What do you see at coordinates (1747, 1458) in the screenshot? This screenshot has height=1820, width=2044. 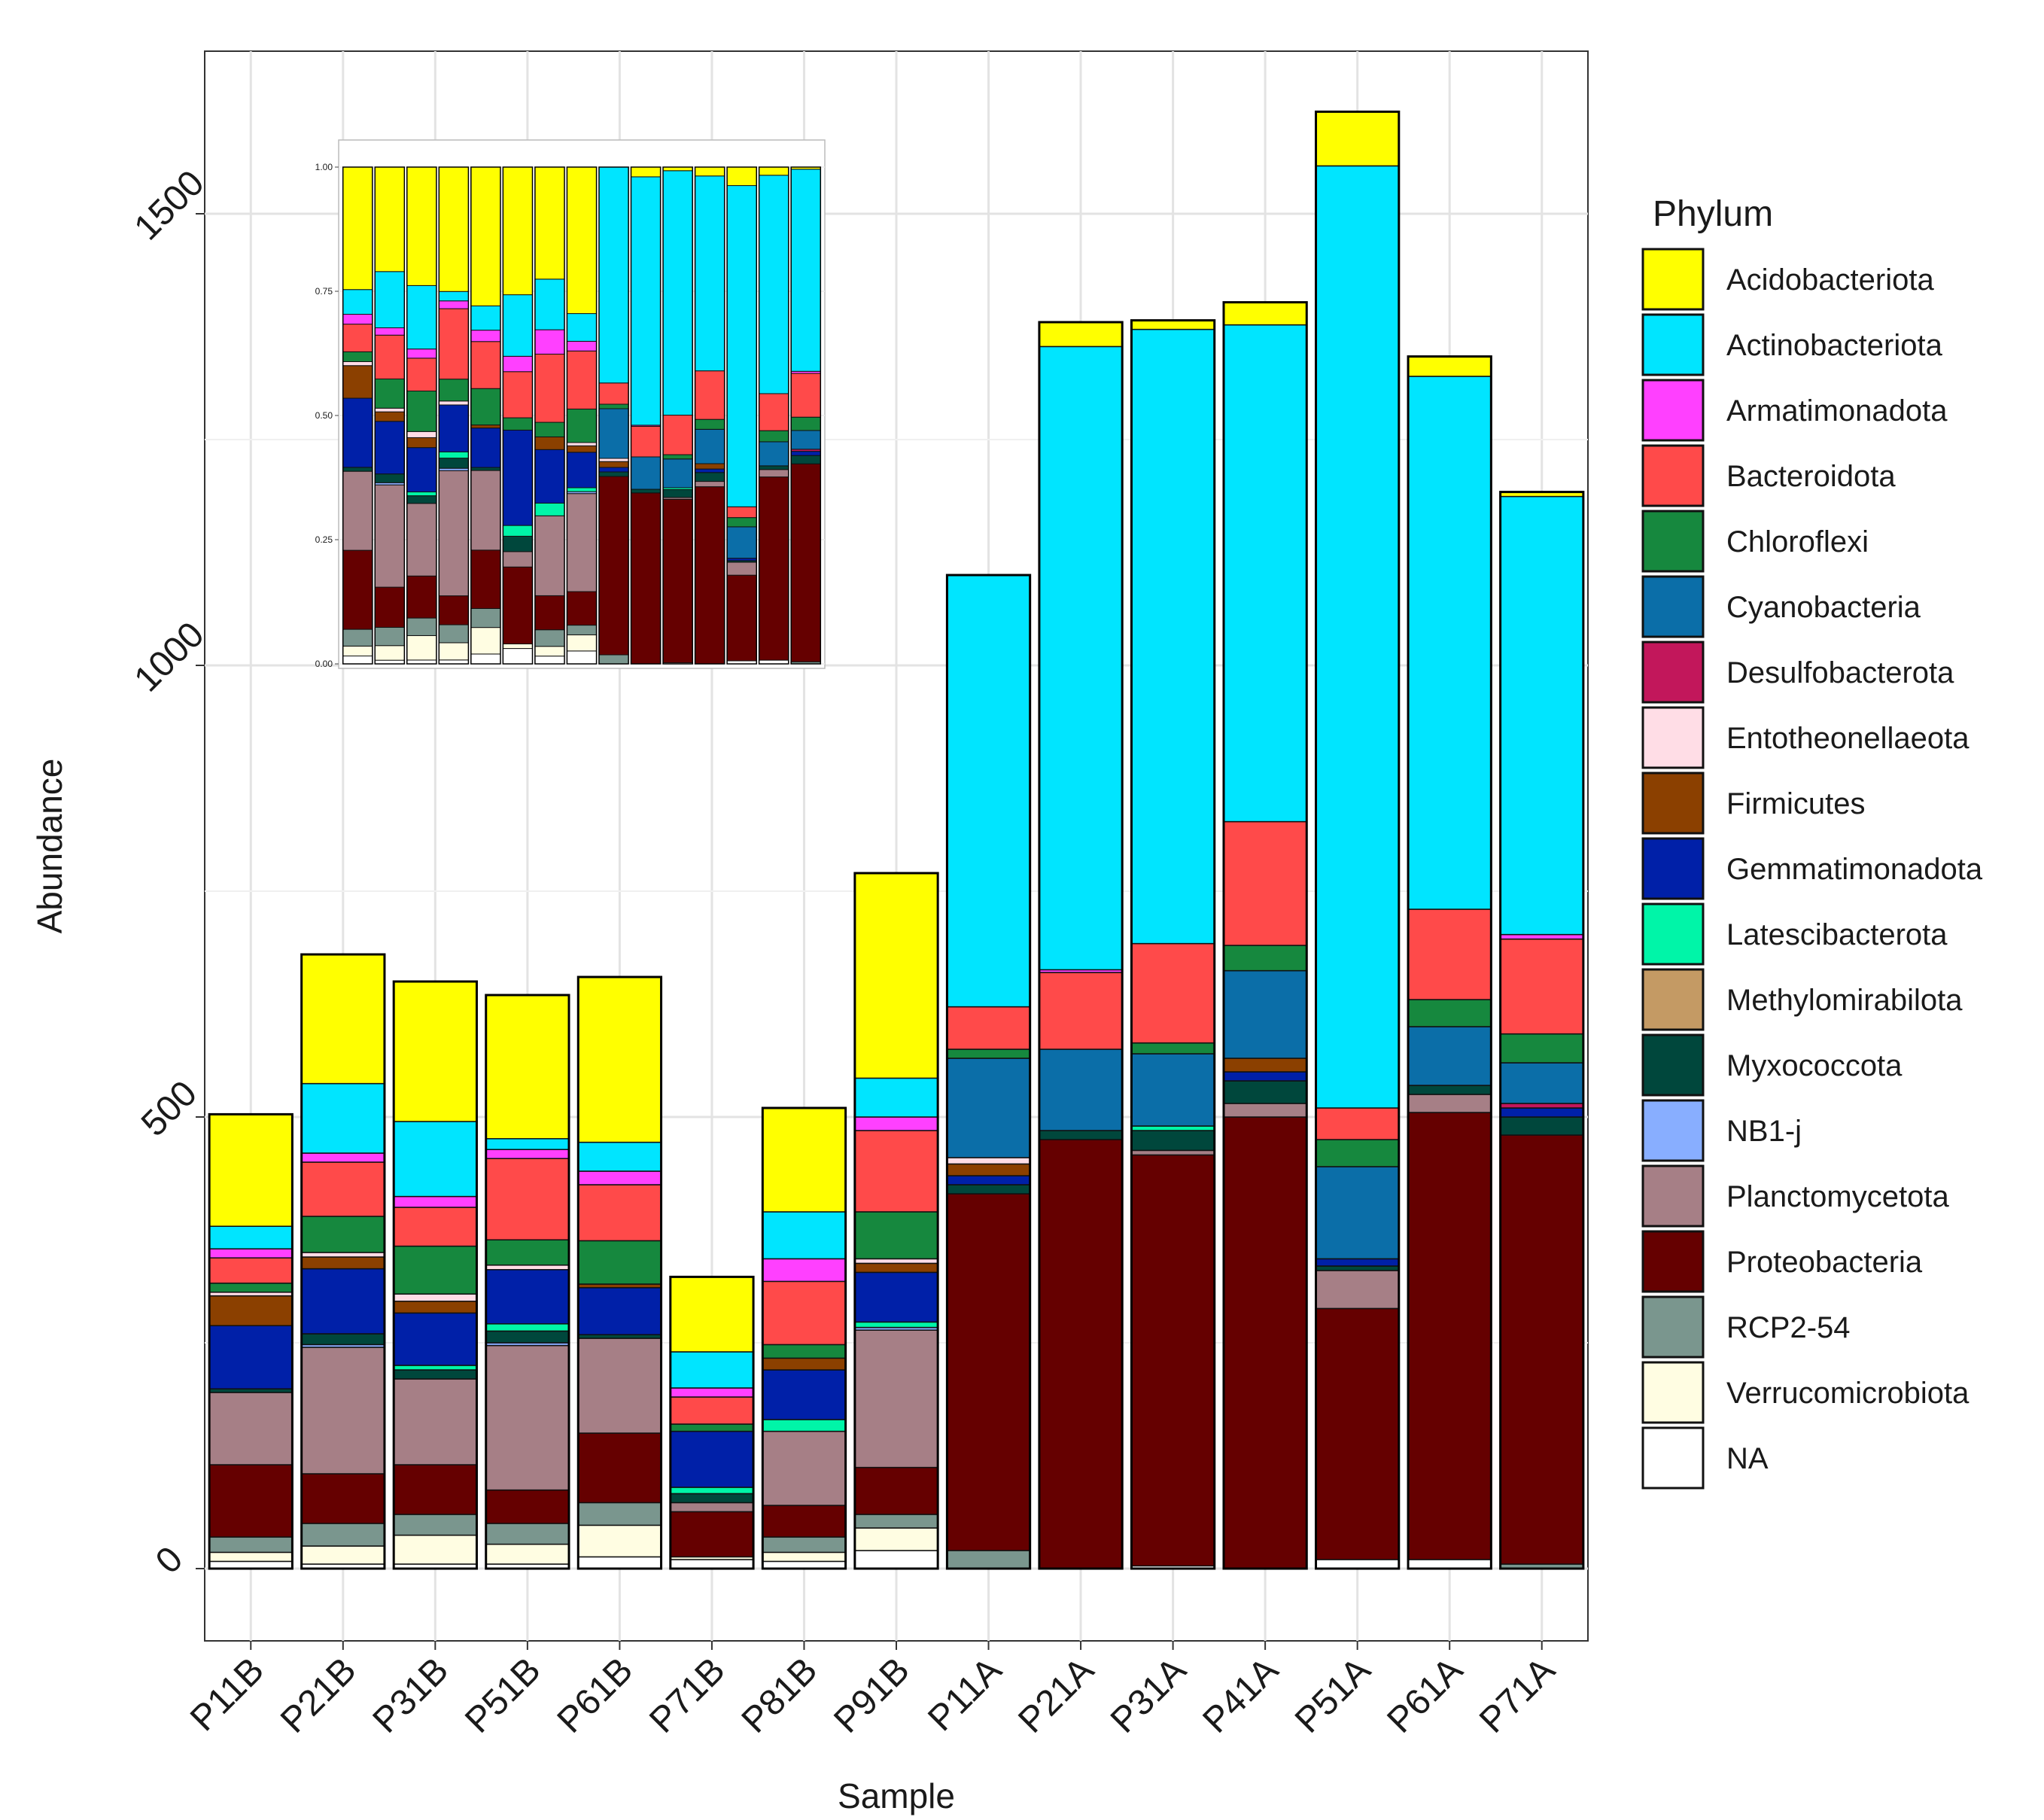 I see `legend-label: NA` at bounding box center [1747, 1458].